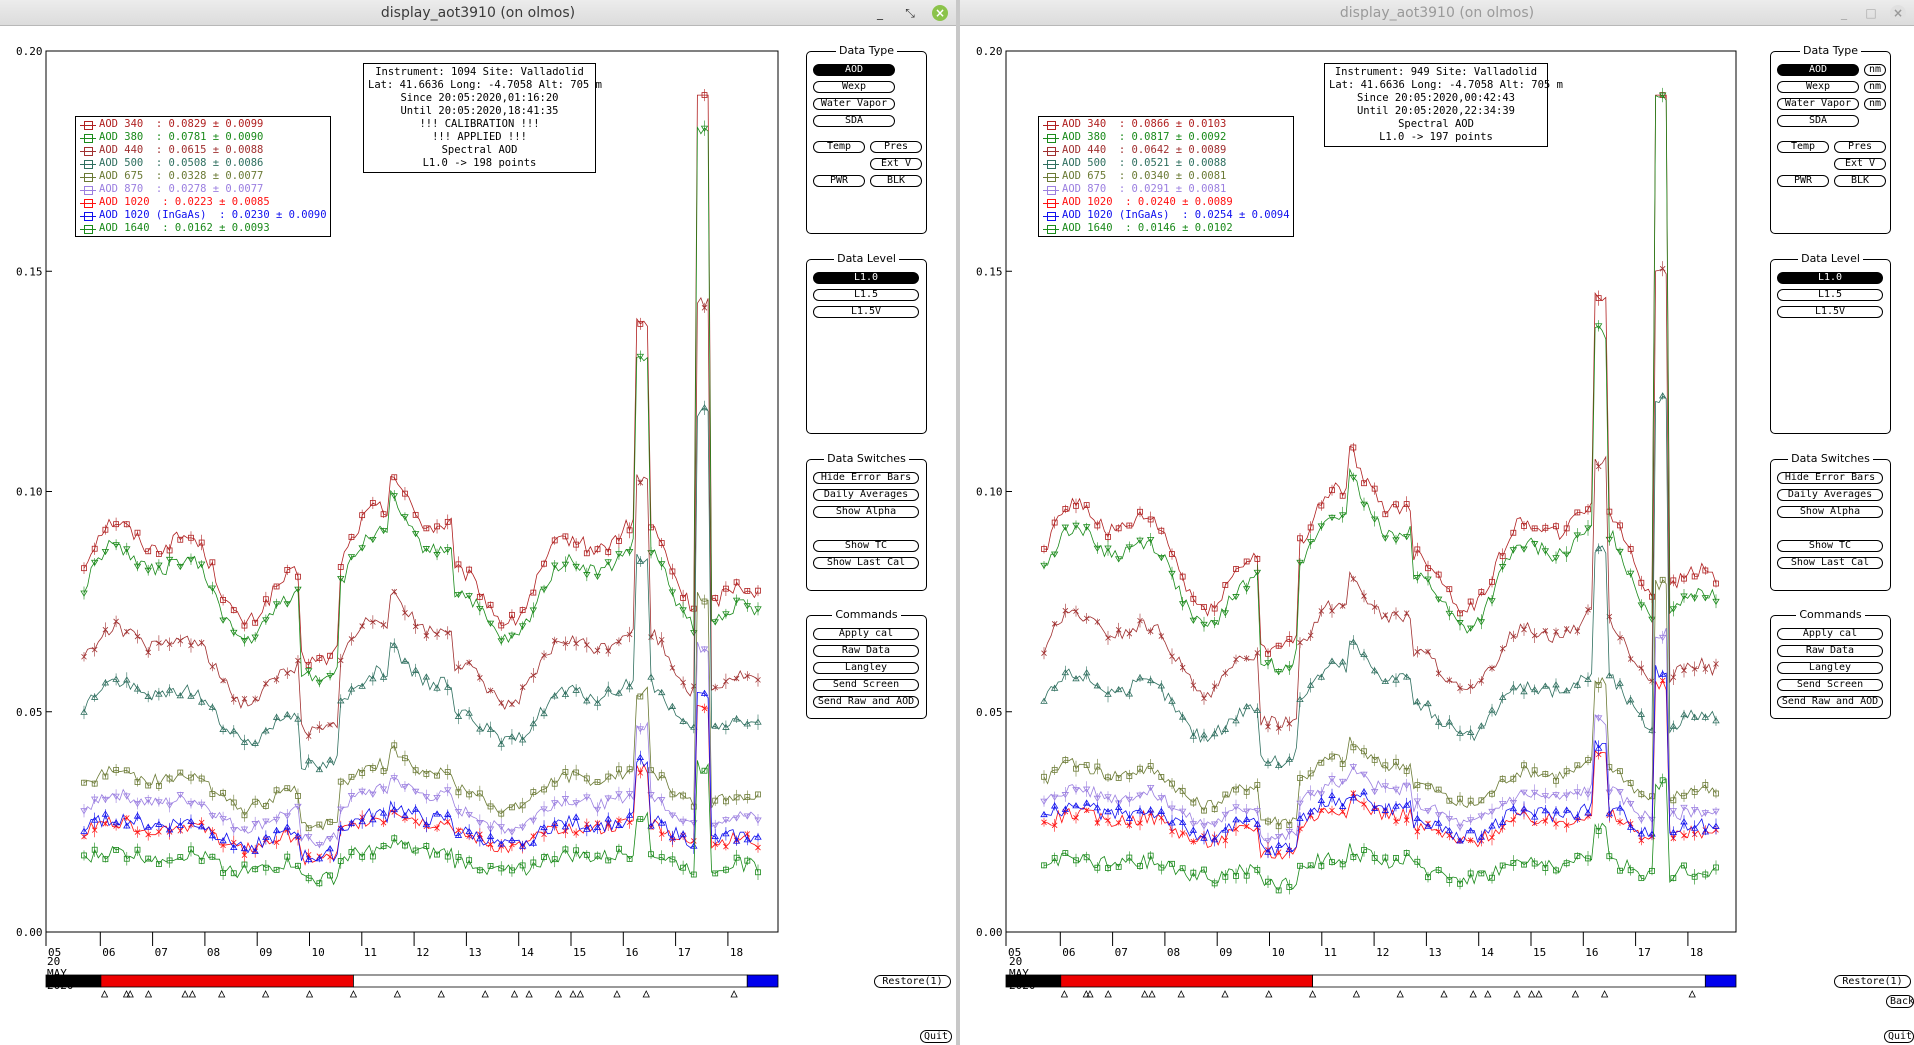 The height and width of the screenshot is (1045, 1914). I want to click on y-tick-label: 0.15, so click(29, 271).